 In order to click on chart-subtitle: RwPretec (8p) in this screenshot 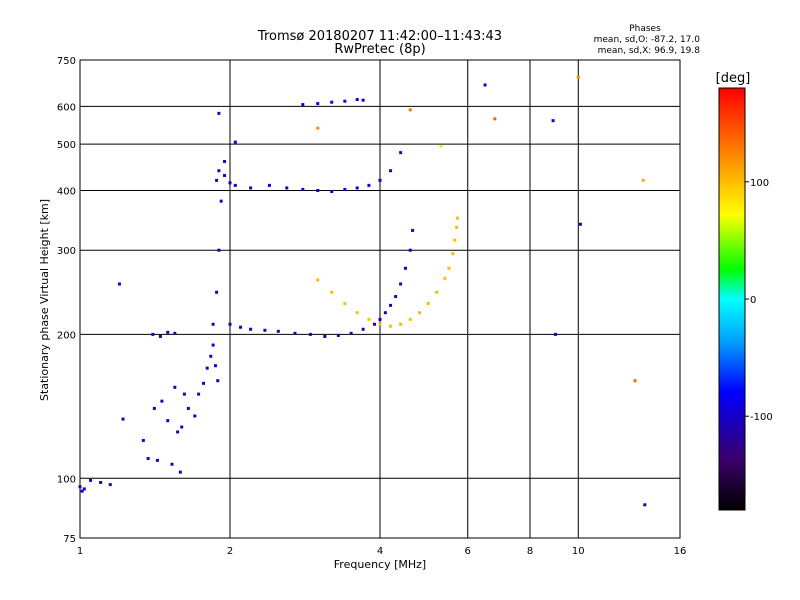, I will do `click(379, 49)`.